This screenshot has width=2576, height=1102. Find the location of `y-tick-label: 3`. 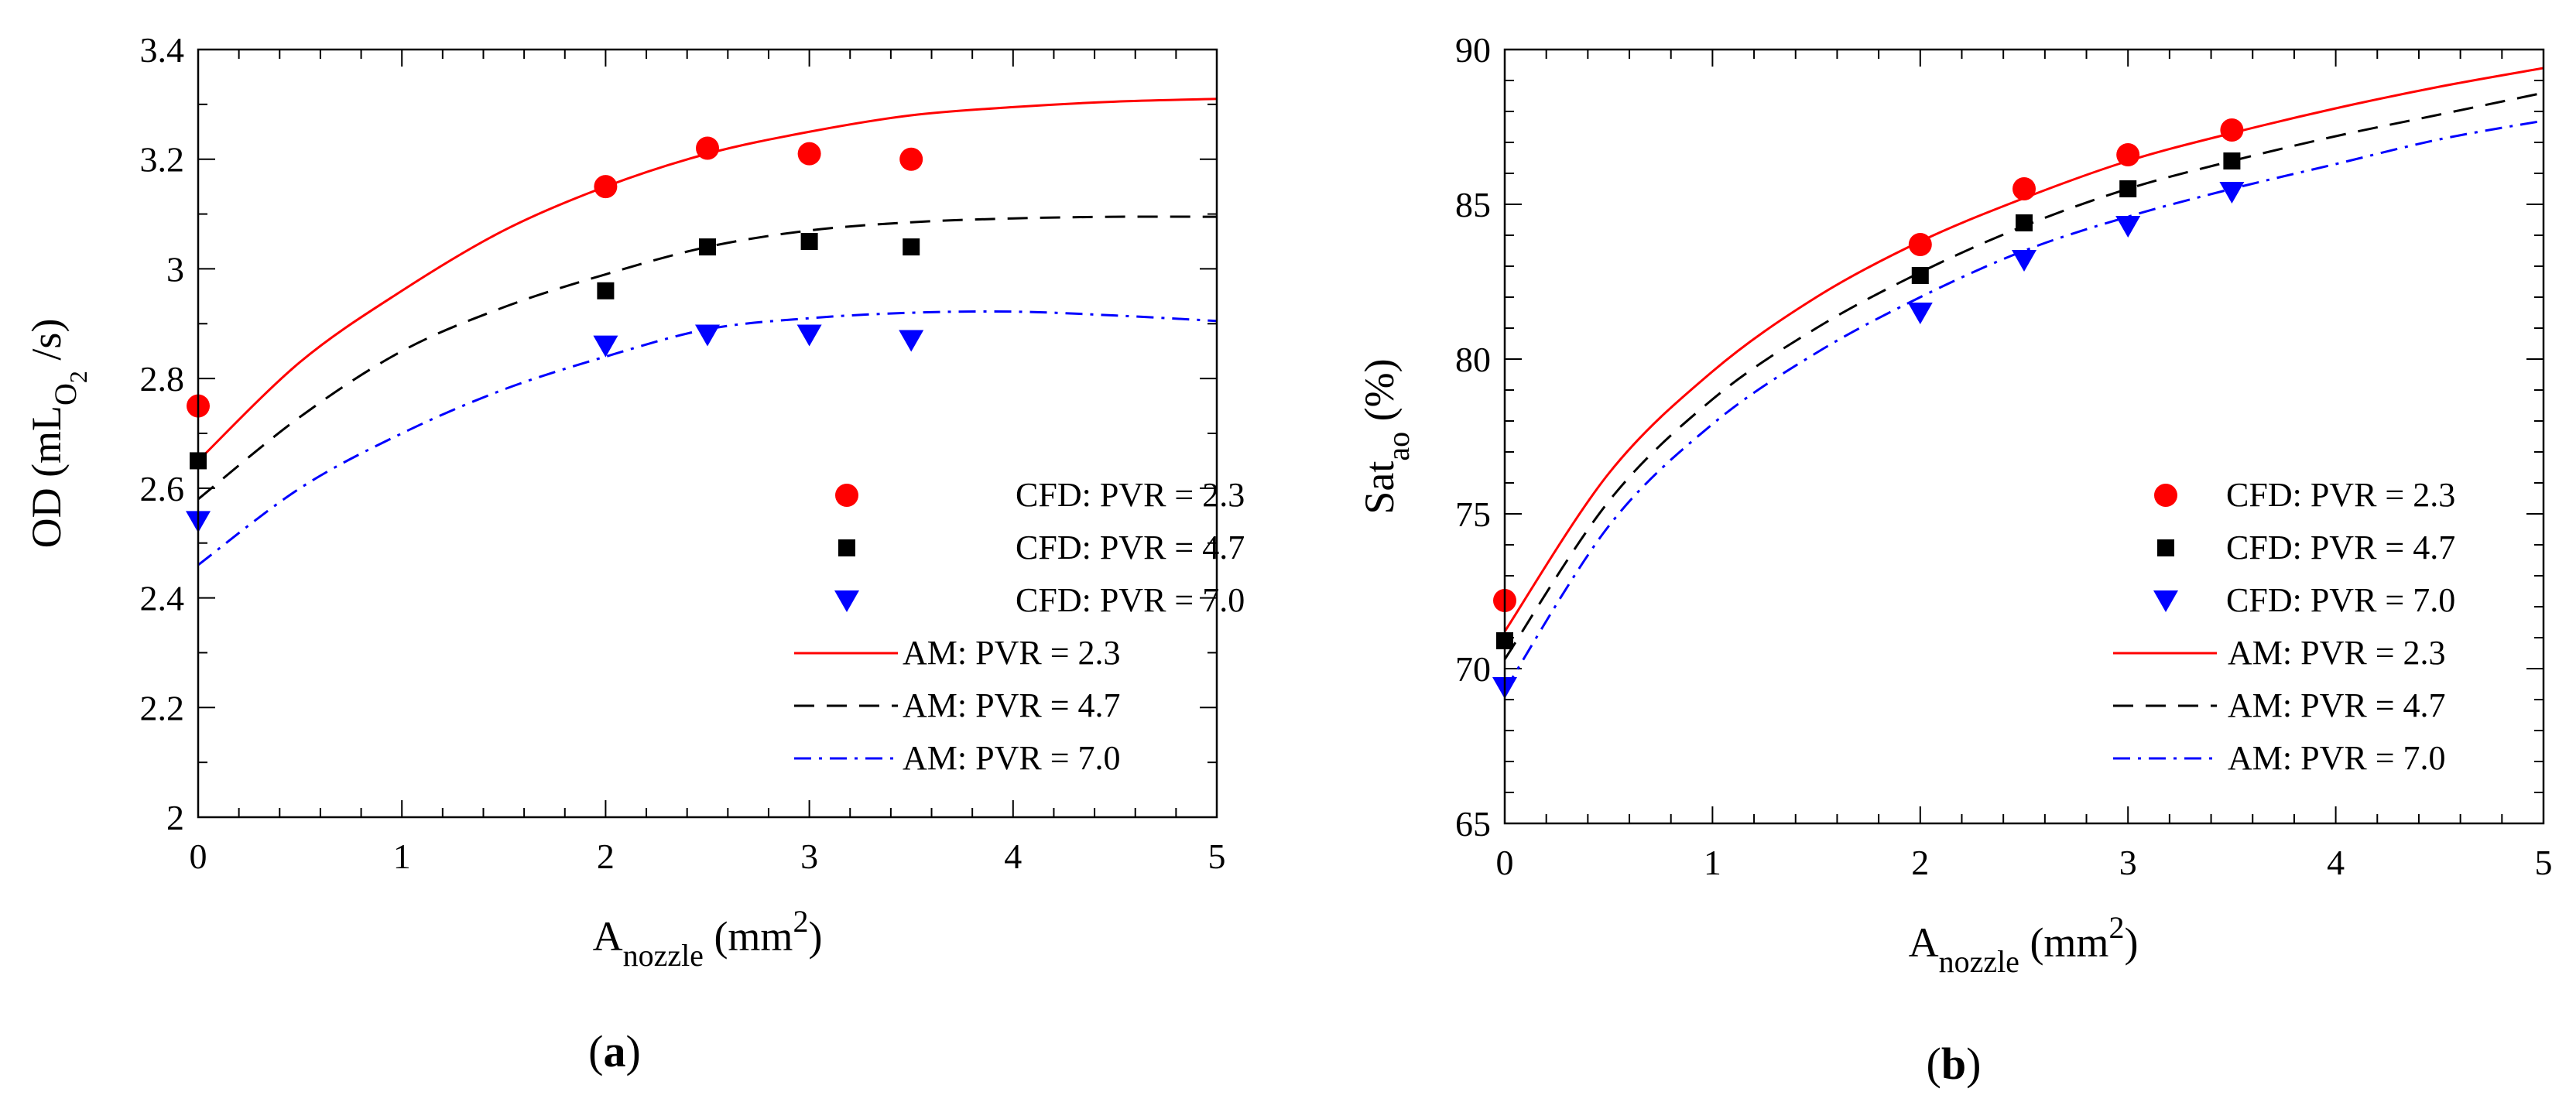

y-tick-label: 3 is located at coordinates (175, 269).